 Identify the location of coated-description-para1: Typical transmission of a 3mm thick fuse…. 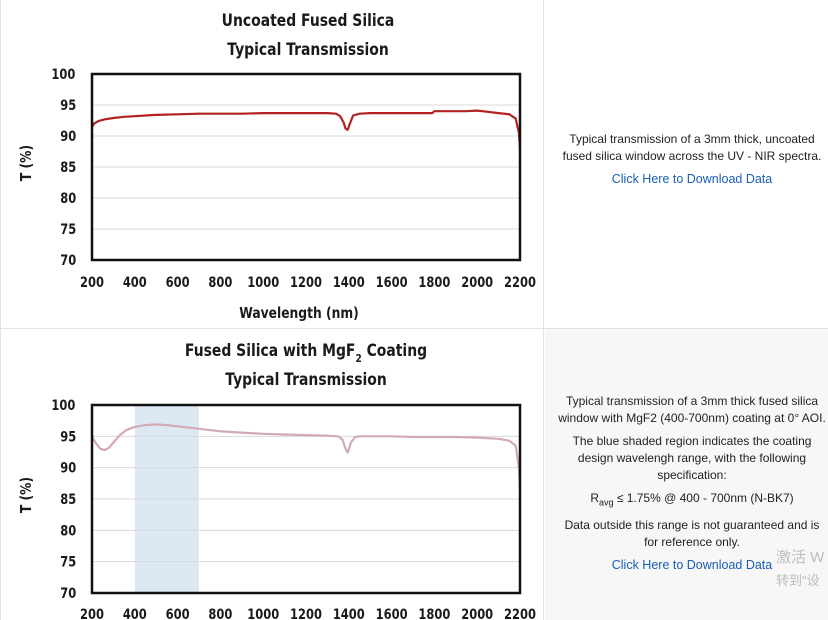
(692, 409).